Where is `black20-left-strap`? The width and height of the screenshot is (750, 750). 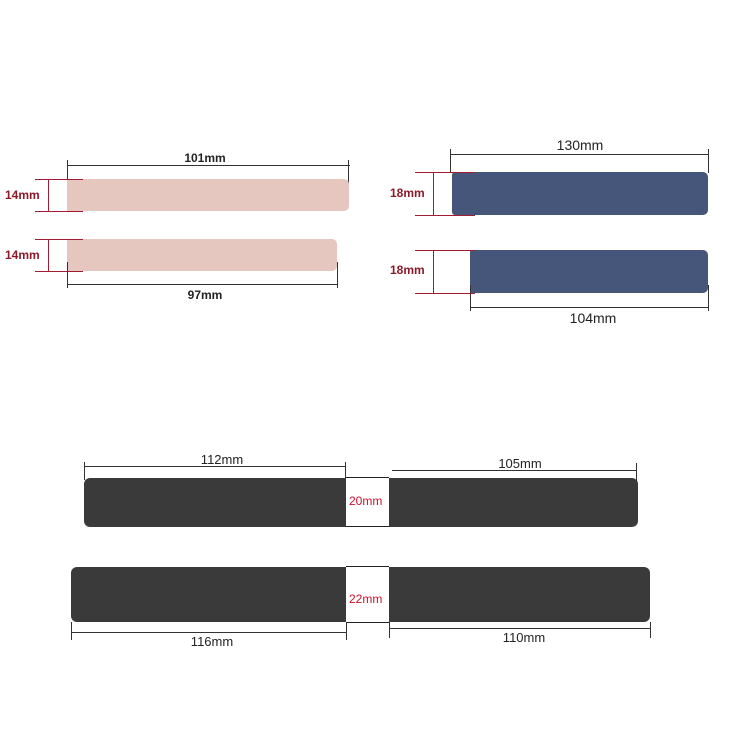 black20-left-strap is located at coordinates (215, 502).